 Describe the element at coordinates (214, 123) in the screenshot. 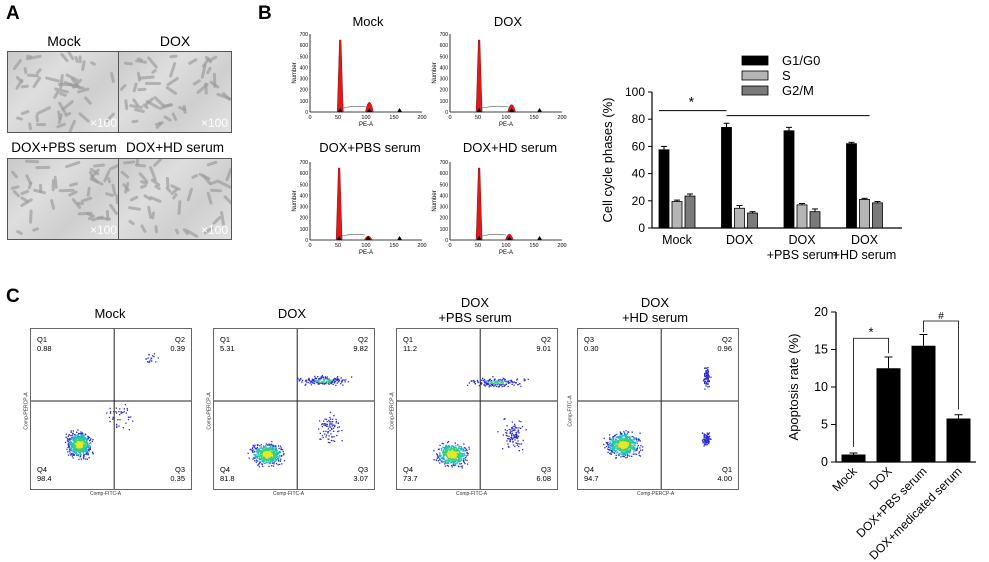

I see `magnification-label: ×100` at that location.